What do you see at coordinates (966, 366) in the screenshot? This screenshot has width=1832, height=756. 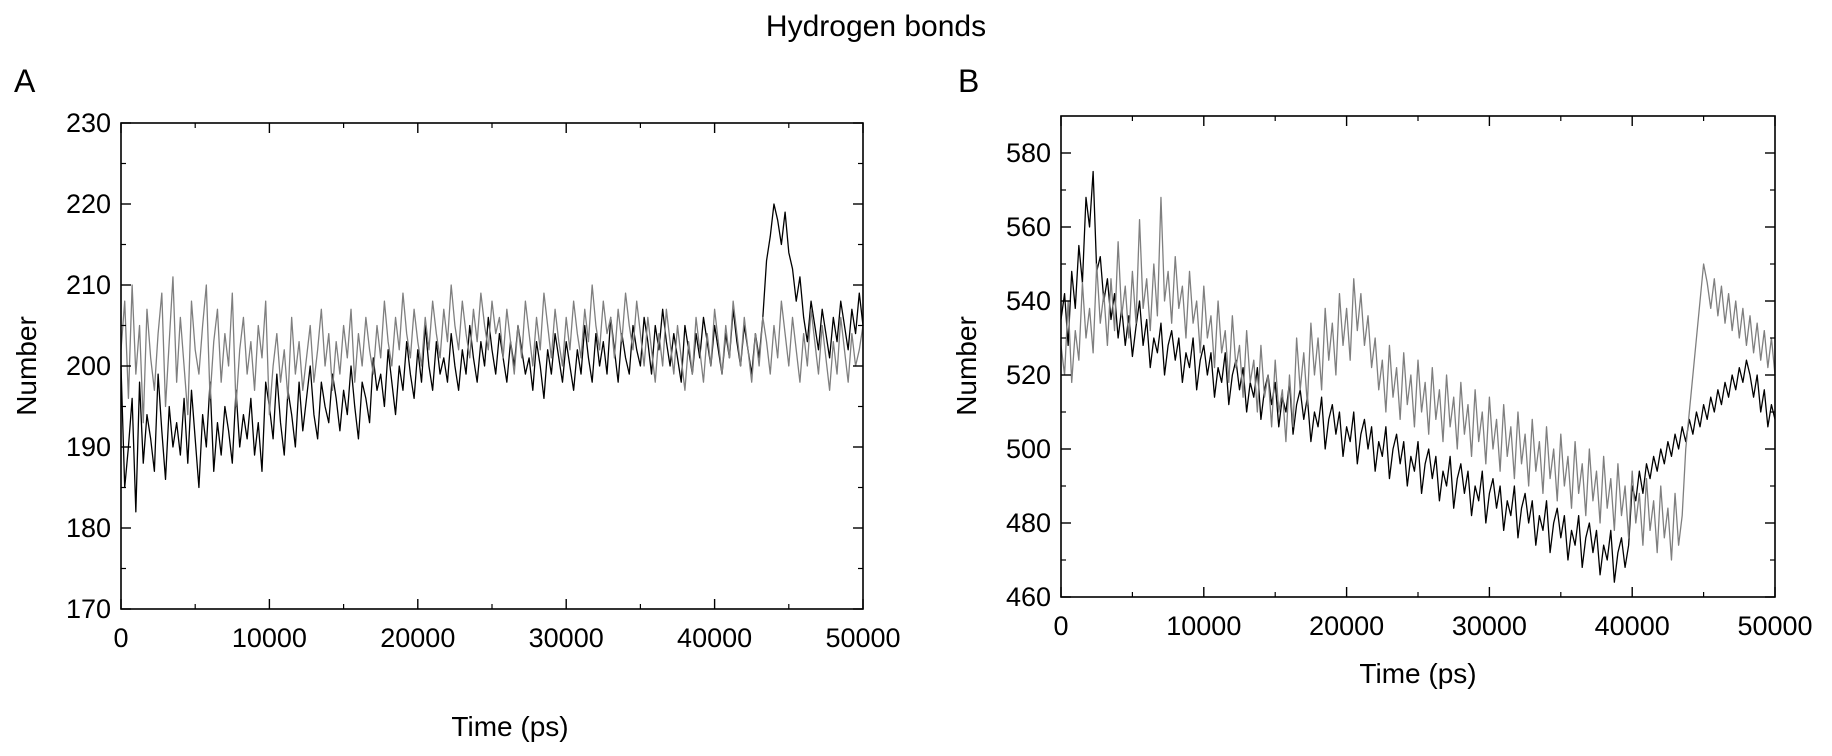 I see `panel-b-y-axis-label: Number` at bounding box center [966, 366].